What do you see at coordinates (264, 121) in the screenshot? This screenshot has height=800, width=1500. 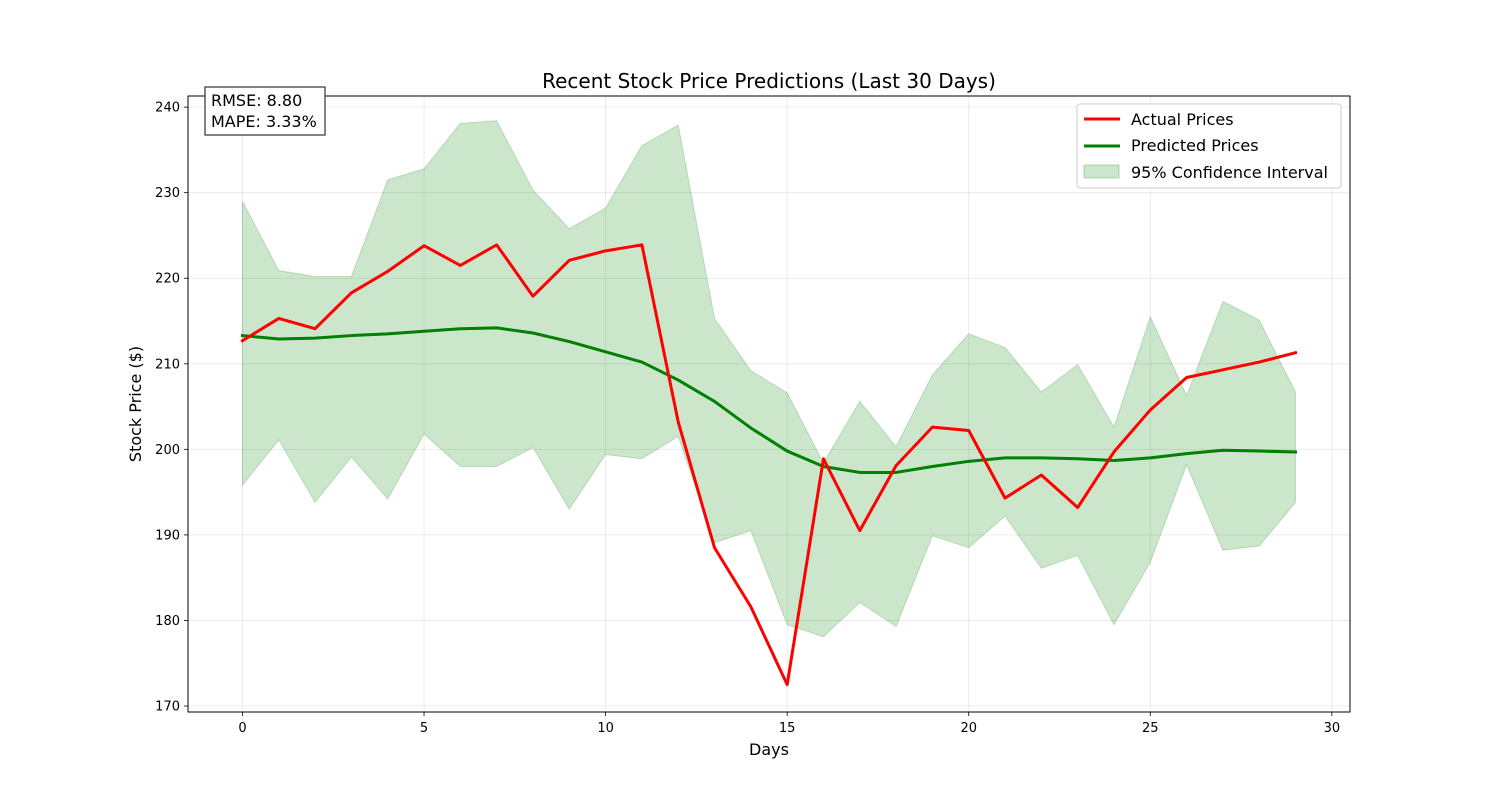 I see `mape-text: MAPE: 3.33%` at bounding box center [264, 121].